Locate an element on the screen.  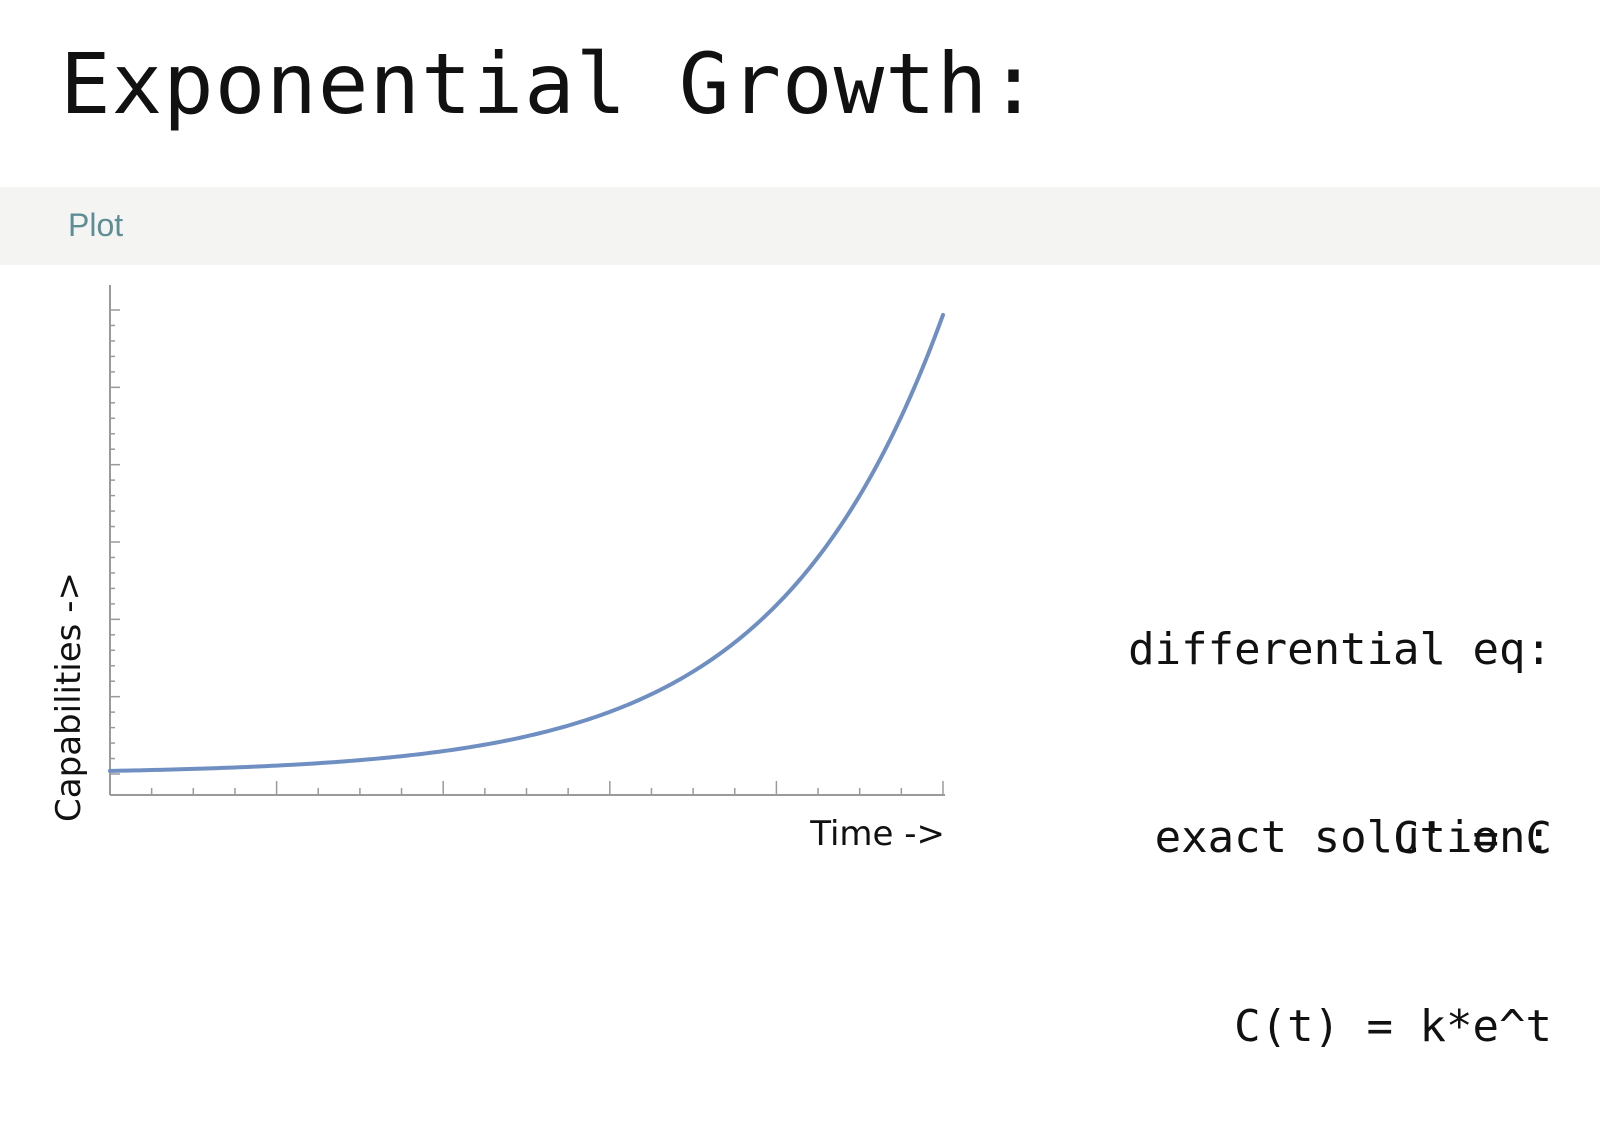
differential-equation-block: differential eq: C' = C is located at coordinates (1340, 712).